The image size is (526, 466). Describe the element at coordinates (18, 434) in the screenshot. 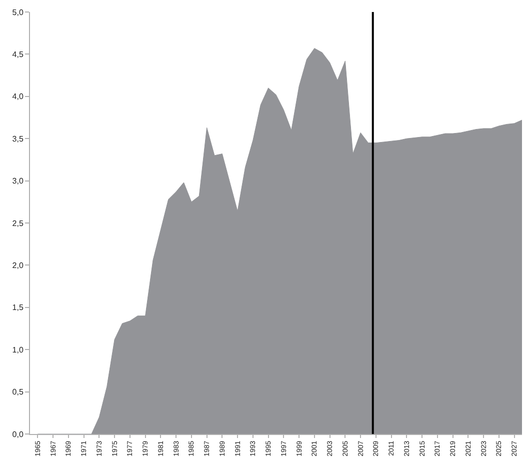

I see `y-tick-label: 0,0` at that location.